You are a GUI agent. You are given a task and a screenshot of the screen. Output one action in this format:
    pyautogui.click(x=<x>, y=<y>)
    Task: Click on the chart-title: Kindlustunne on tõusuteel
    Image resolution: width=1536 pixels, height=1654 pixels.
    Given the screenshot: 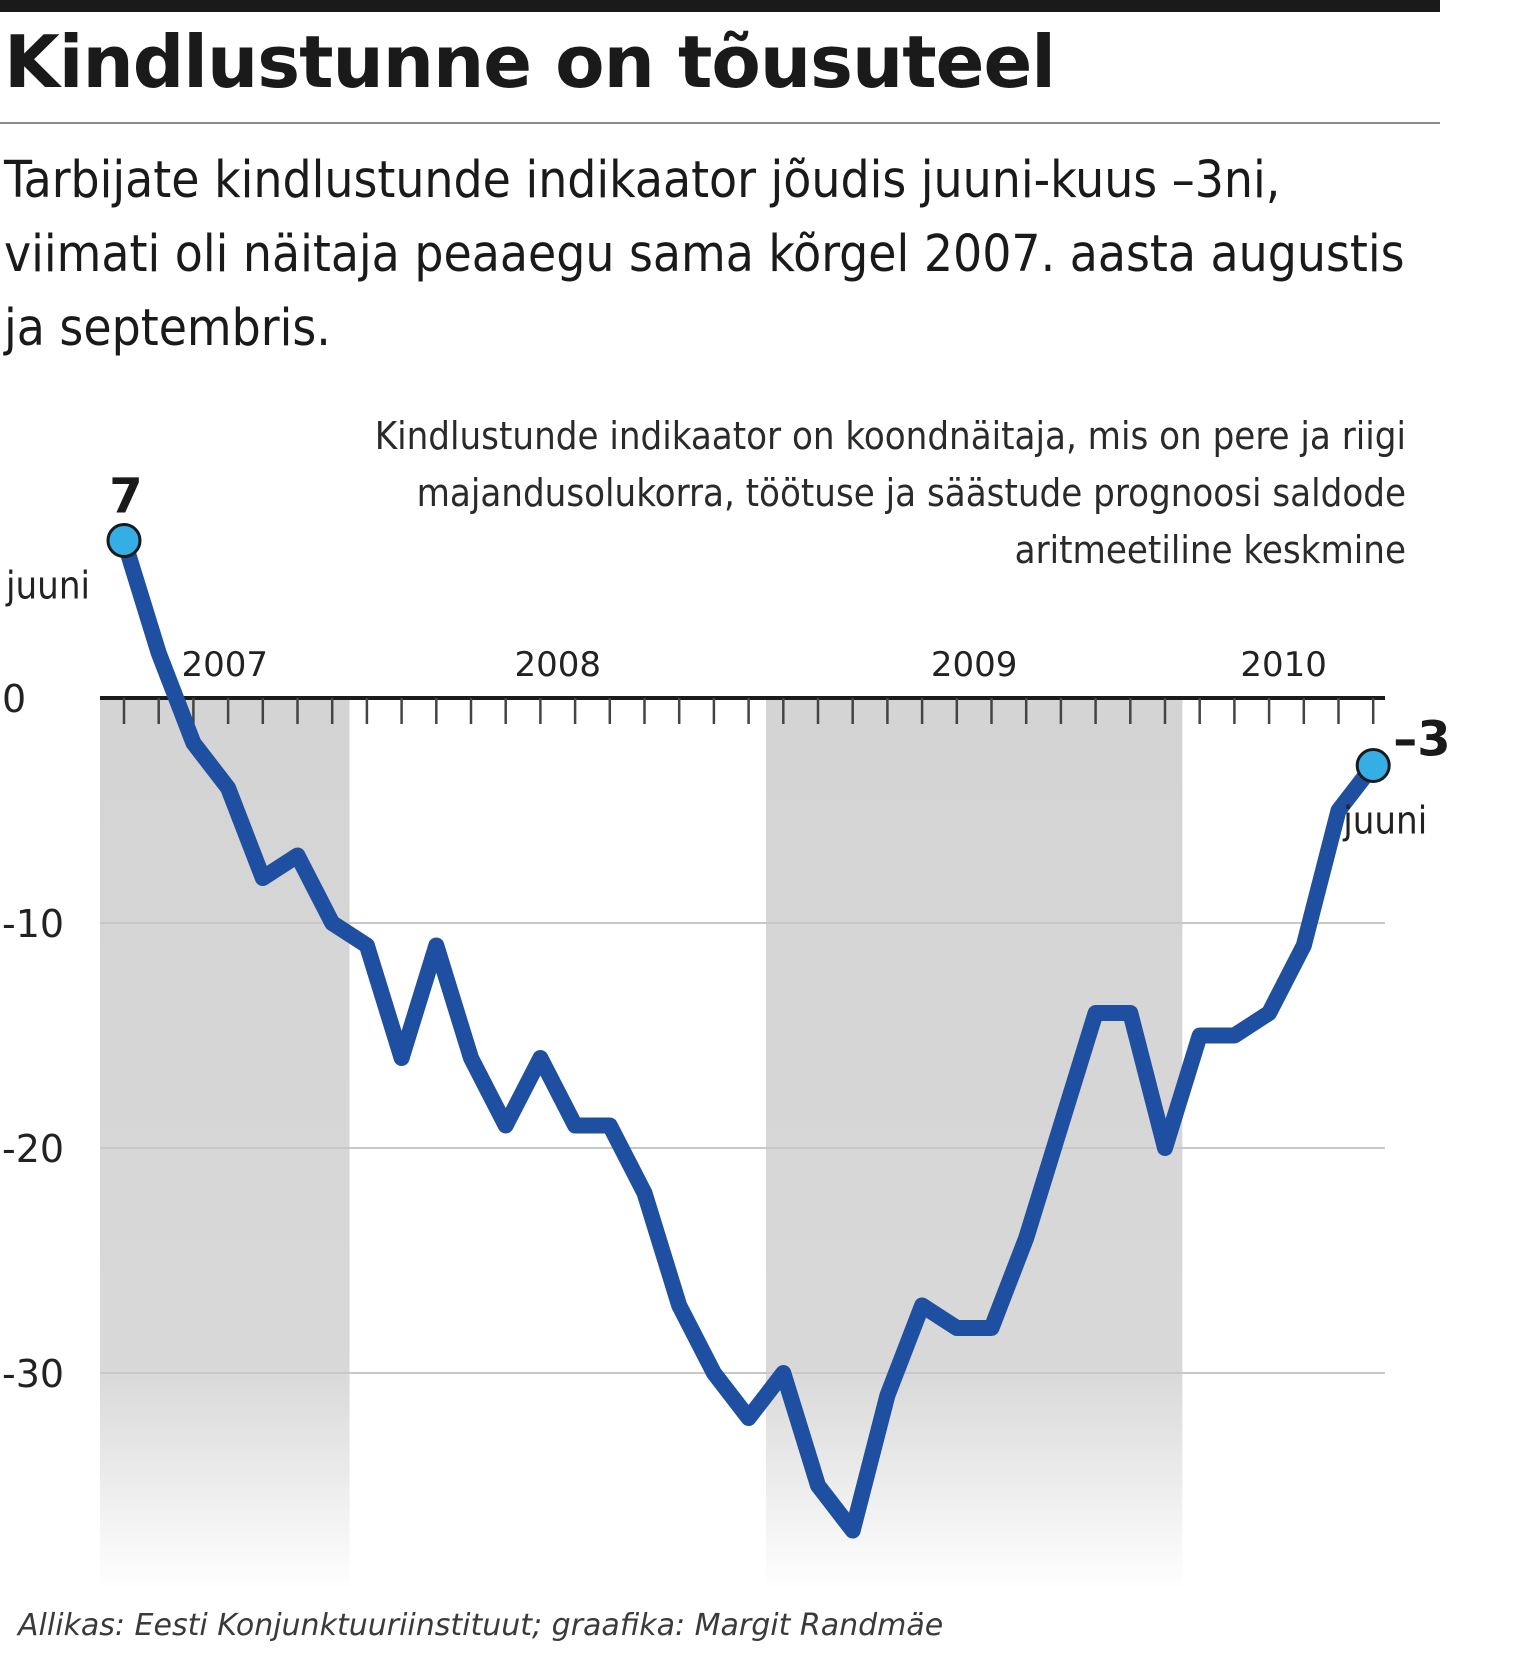 What is the action you would take?
    pyautogui.click(x=530, y=62)
    